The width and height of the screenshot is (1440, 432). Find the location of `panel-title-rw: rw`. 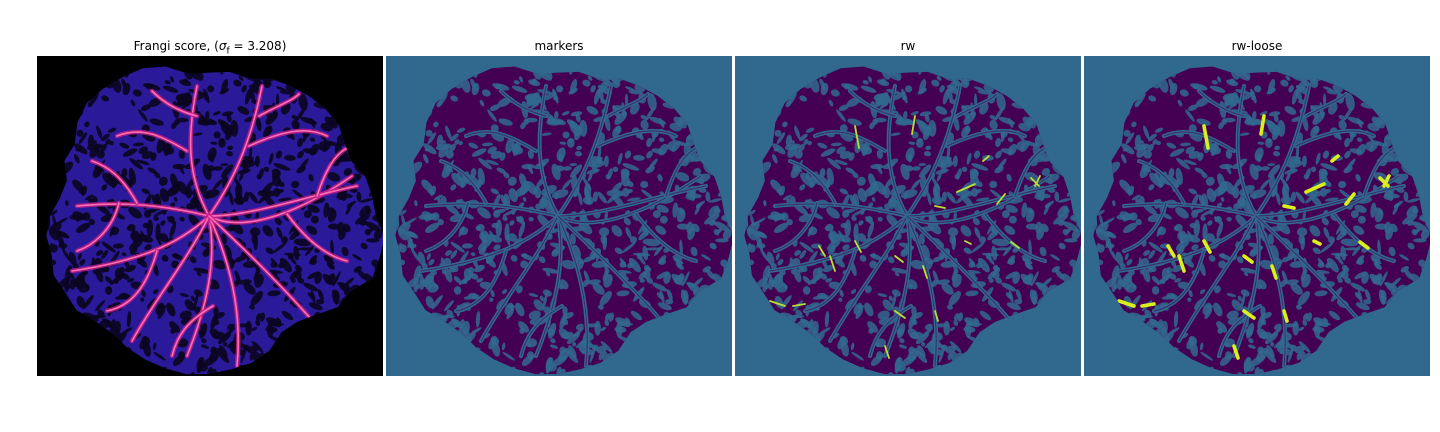

panel-title-rw: rw is located at coordinates (908, 46).